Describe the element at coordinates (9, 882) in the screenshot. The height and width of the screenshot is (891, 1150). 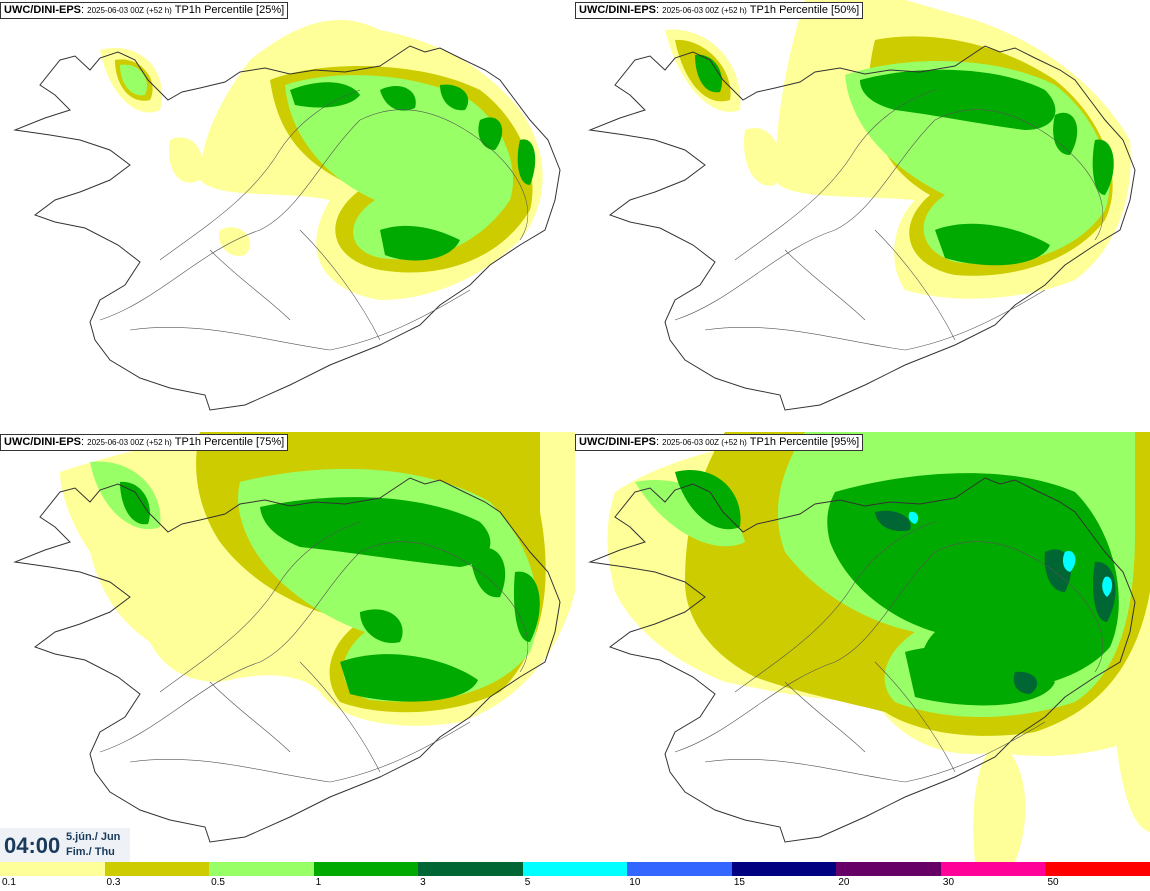
I see `colorbar-label: 0.1` at that location.